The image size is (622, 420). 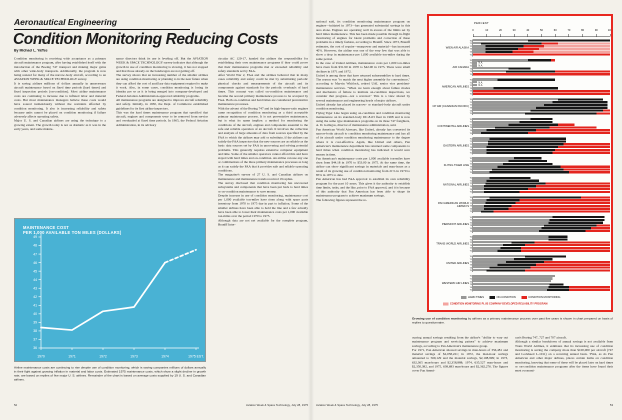 I want to click on x-axis-tick-label: 80, so click(x=583, y=30).